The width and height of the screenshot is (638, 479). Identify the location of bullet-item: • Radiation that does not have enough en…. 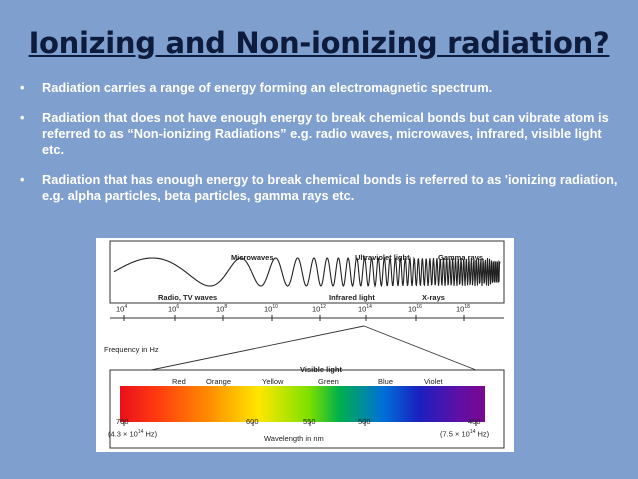
(320, 134).